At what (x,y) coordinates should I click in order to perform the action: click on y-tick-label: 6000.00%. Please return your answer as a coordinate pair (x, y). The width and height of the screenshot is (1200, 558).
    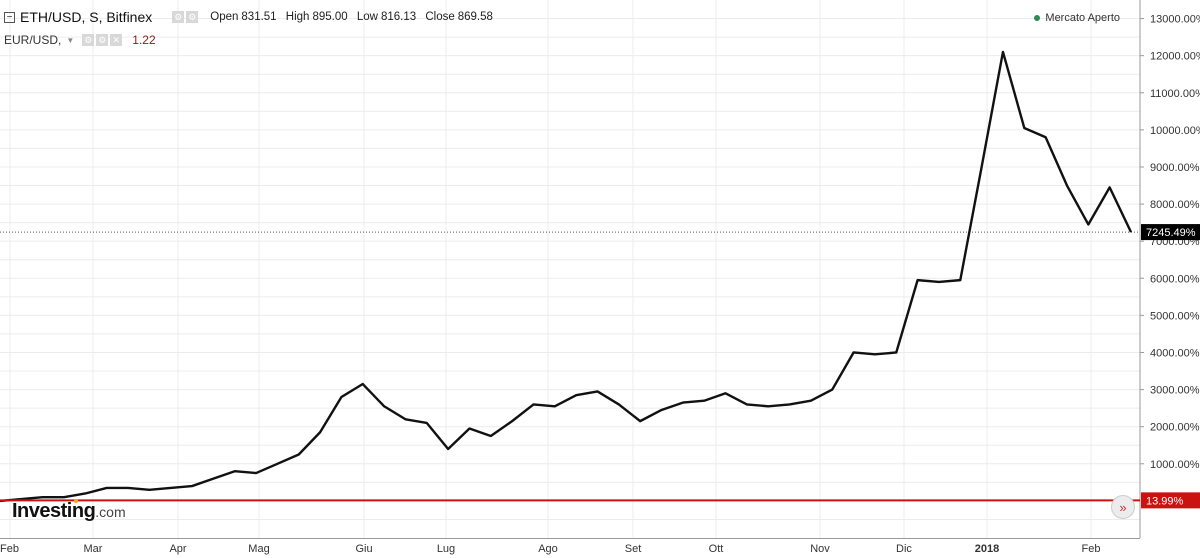
    Looking at the image, I should click on (1175, 279).